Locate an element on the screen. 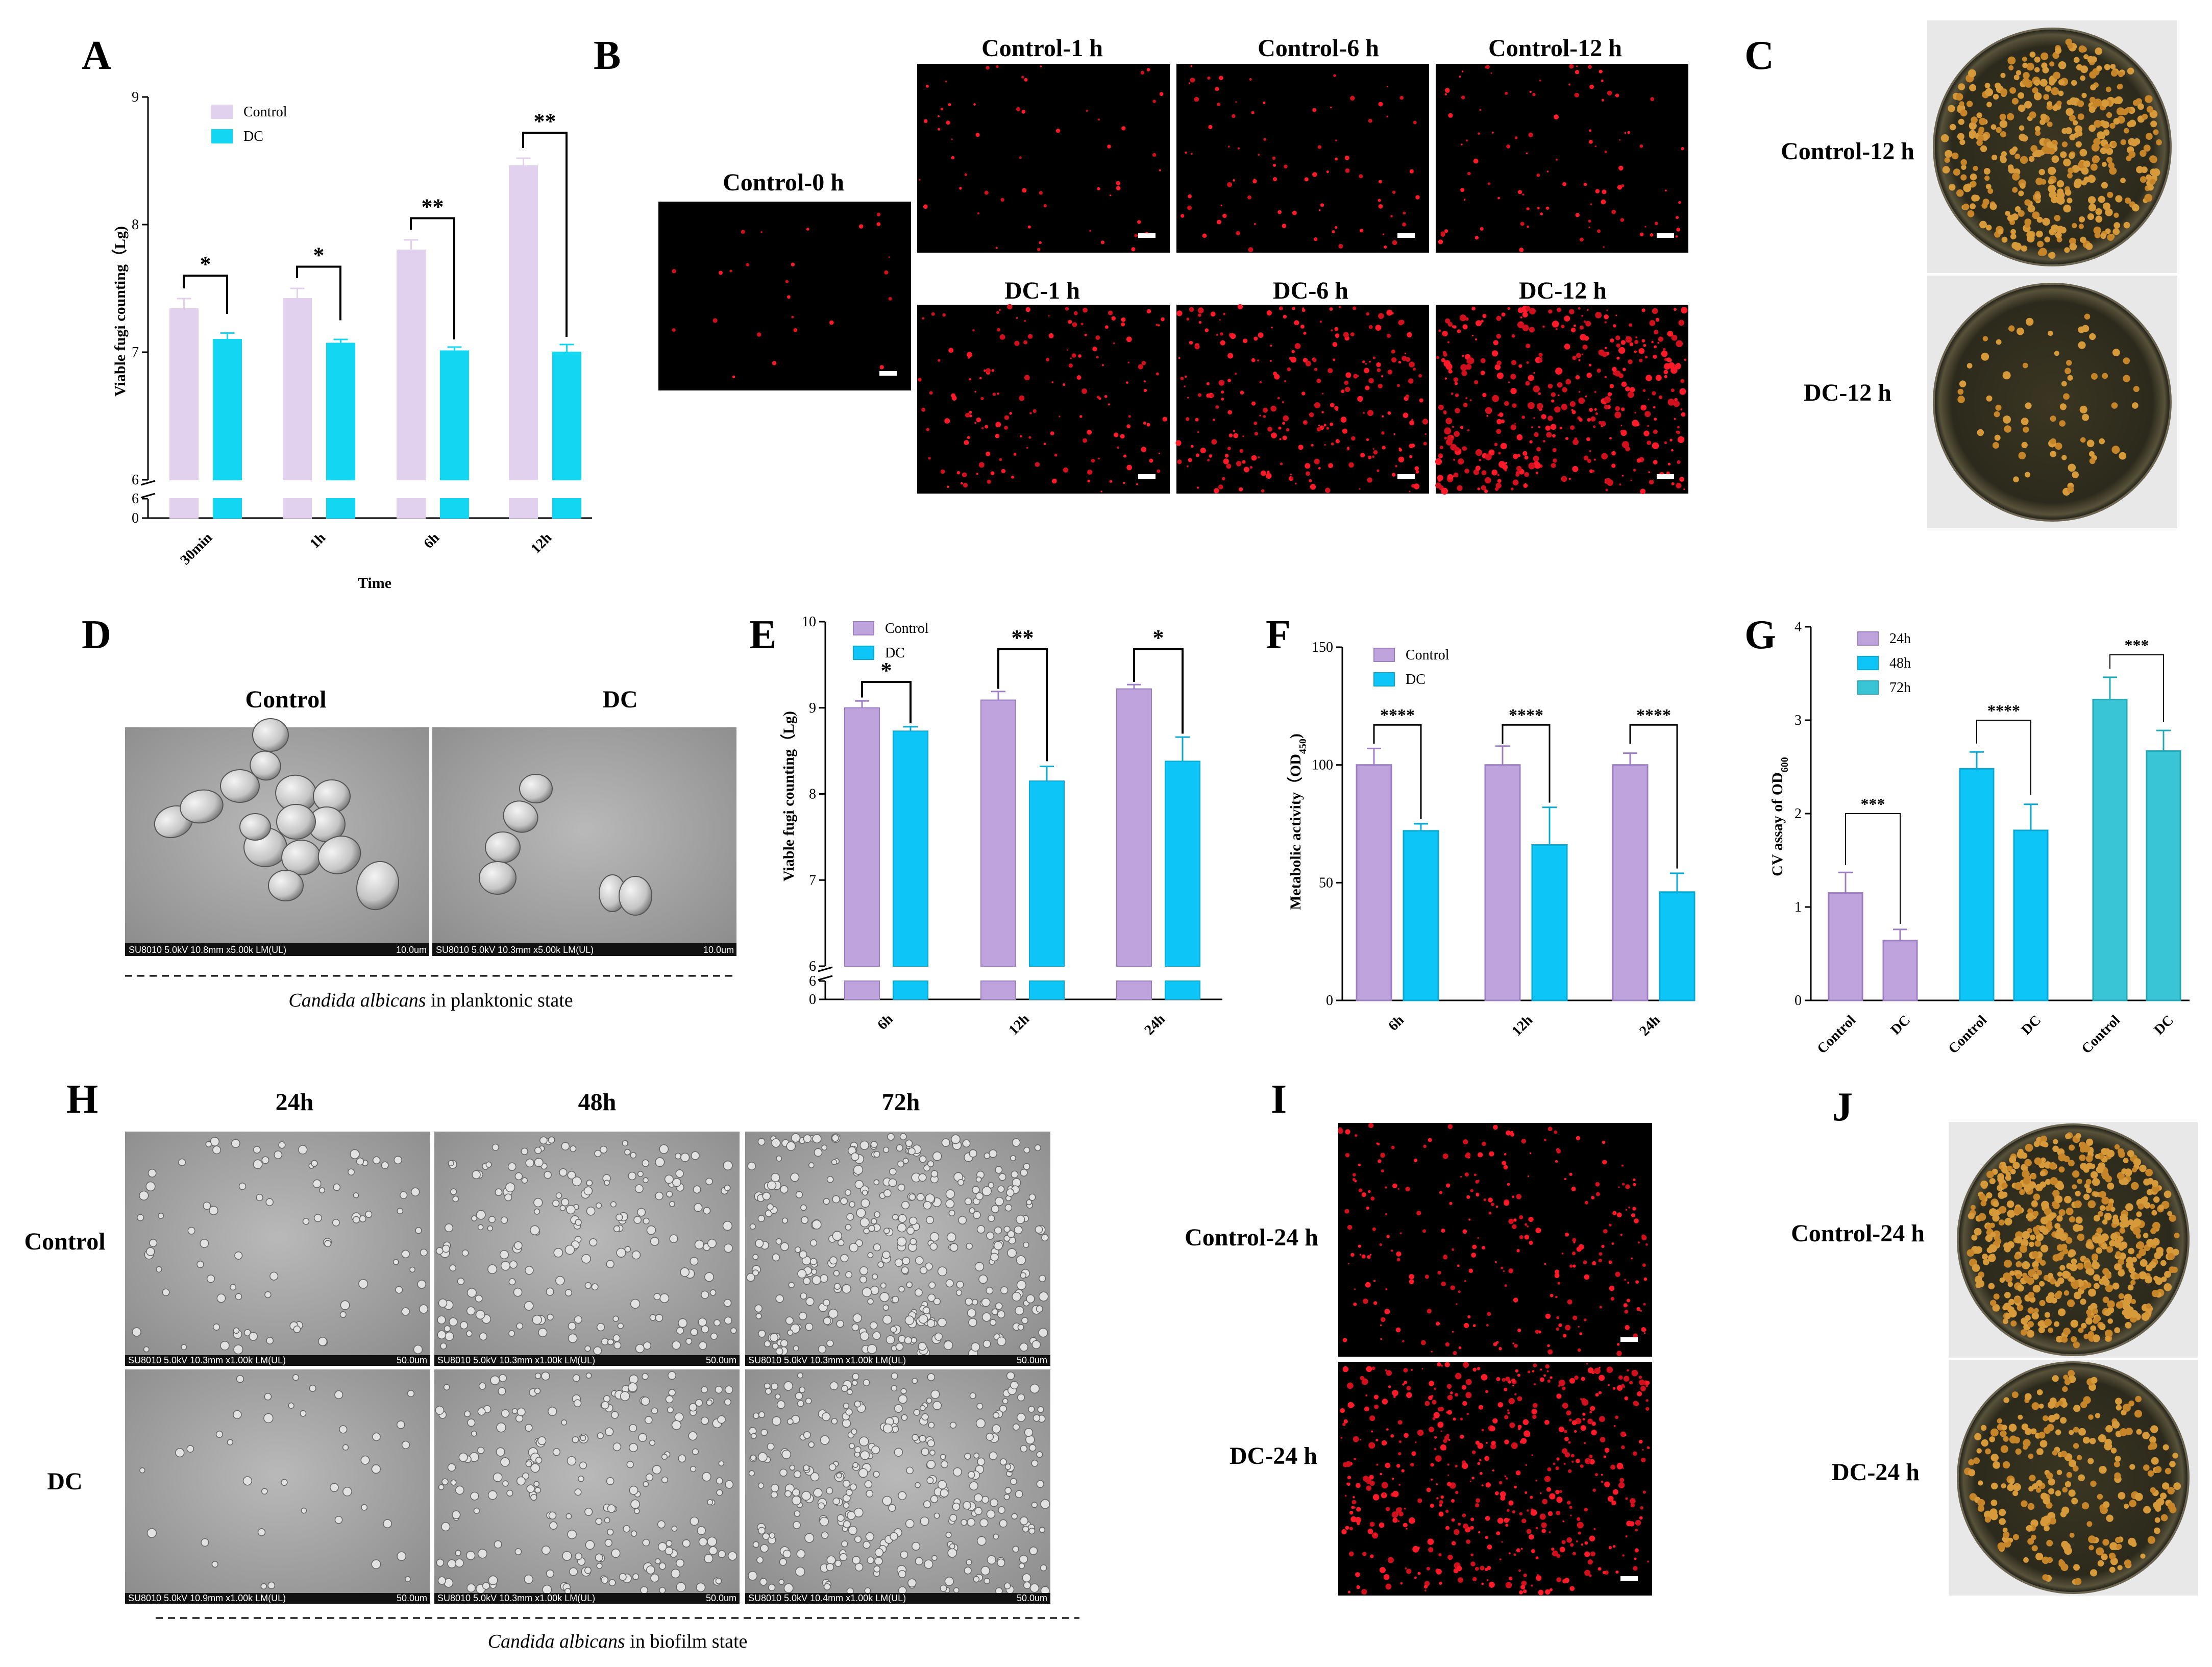 This screenshot has width=2212, height=1667. plate-dc-12h-colony is located at coordinates (2024, 445).